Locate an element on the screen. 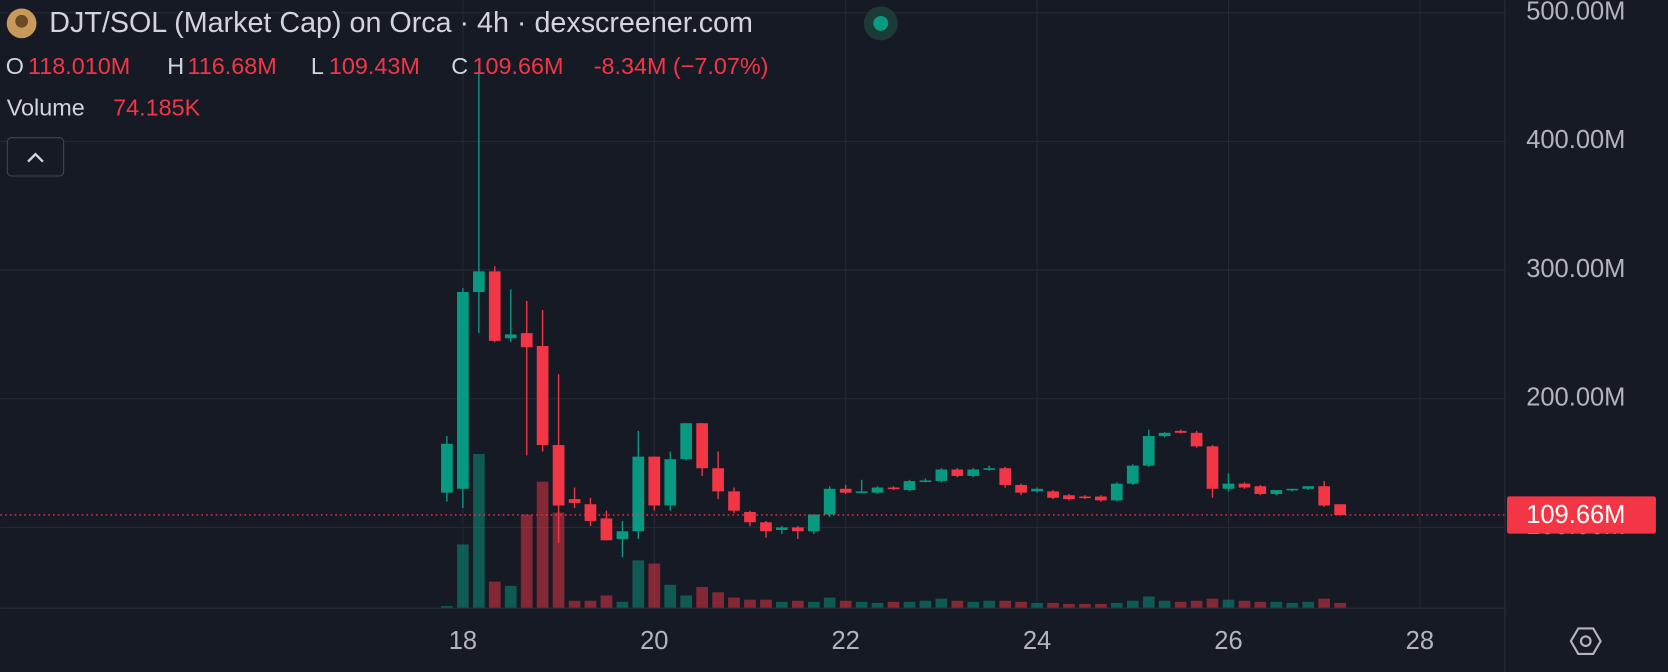 This screenshot has height=672, width=1668. button-frame is located at coordinates (35, 157).